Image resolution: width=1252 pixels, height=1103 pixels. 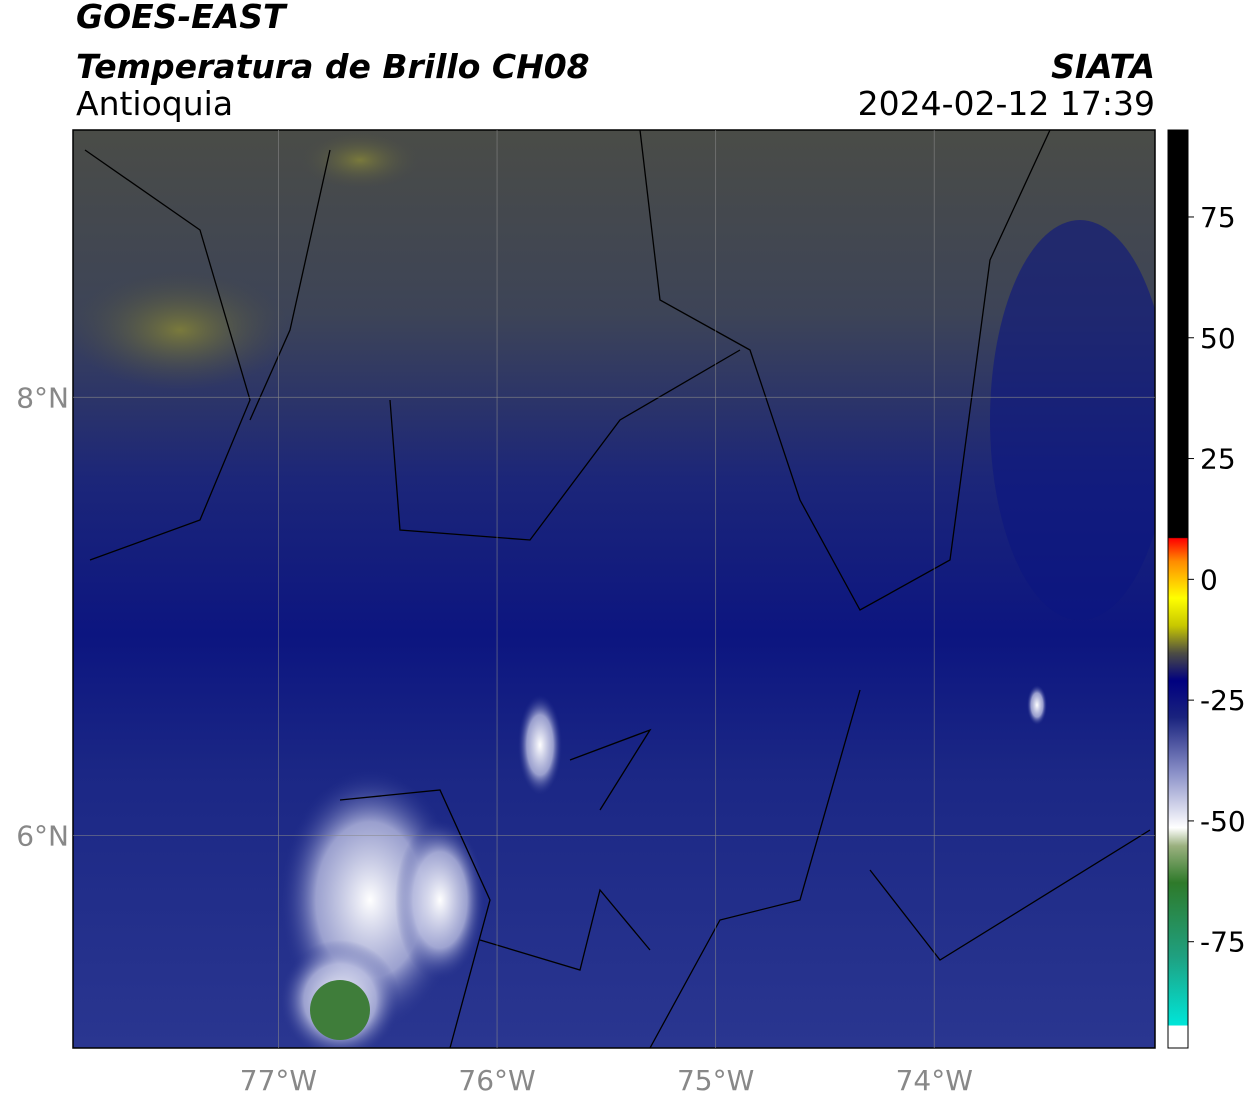 What do you see at coordinates (278, 1080) in the screenshot?
I see `x-tick-label: 77°W` at bounding box center [278, 1080].